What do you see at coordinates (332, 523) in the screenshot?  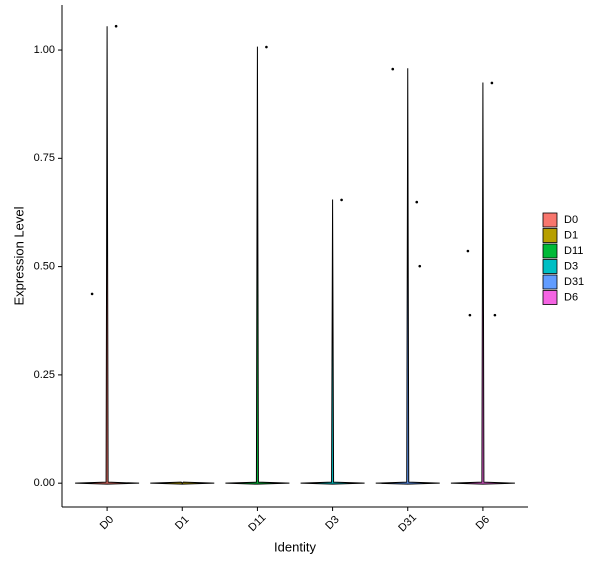 I see `x-tick-label: D3` at bounding box center [332, 523].